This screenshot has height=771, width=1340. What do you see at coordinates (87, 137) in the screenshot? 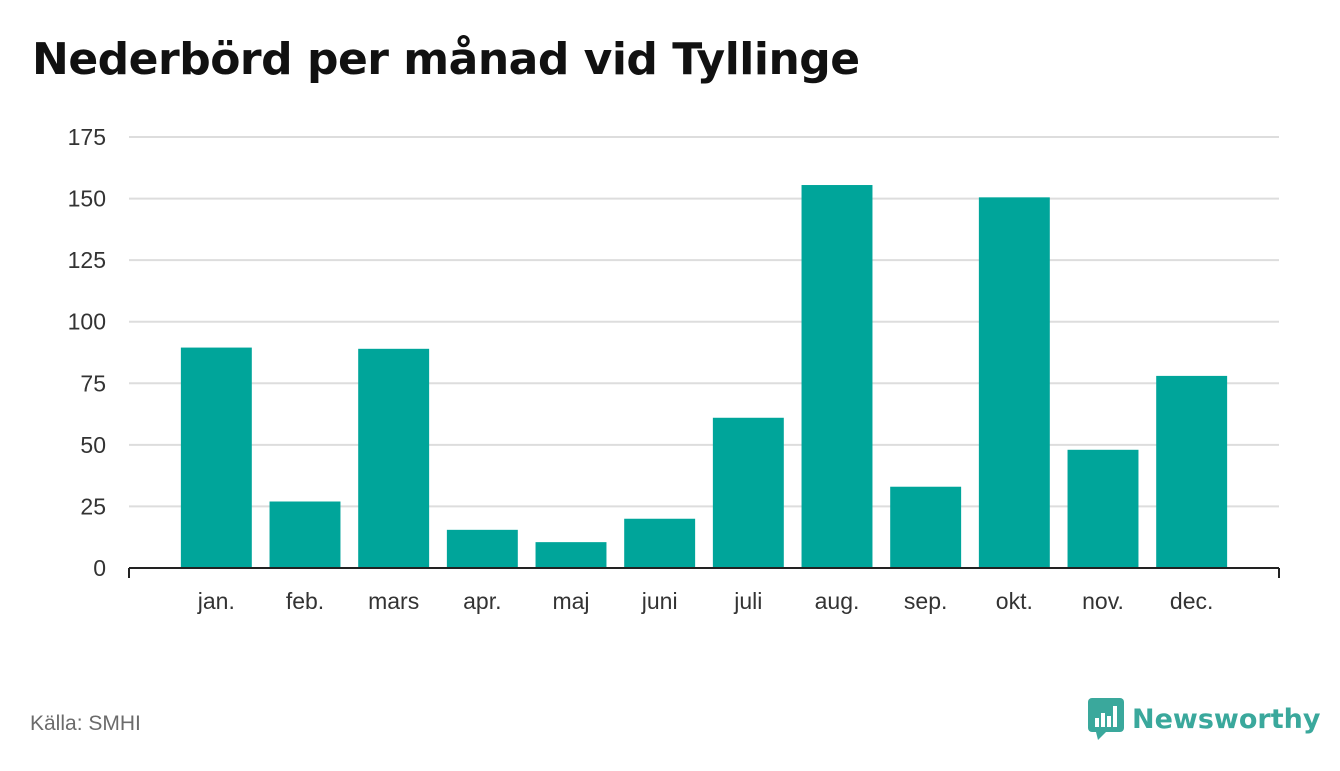
I see `y-tick-label: 175` at bounding box center [87, 137].